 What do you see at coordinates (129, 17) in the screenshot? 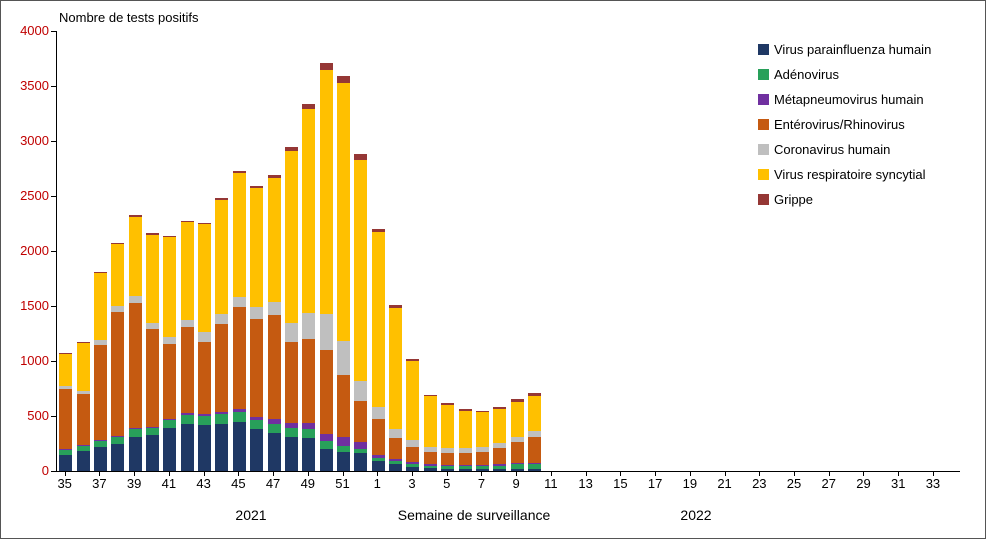
I see `chart-title: Nombre de tests positifs` at bounding box center [129, 17].